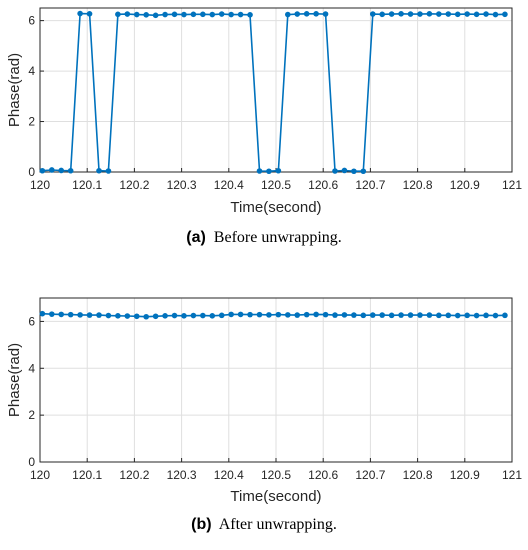 The height and width of the screenshot is (550, 528). Describe the element at coordinates (229, 185) in the screenshot. I see `x-tick-label: 120.4` at that location.